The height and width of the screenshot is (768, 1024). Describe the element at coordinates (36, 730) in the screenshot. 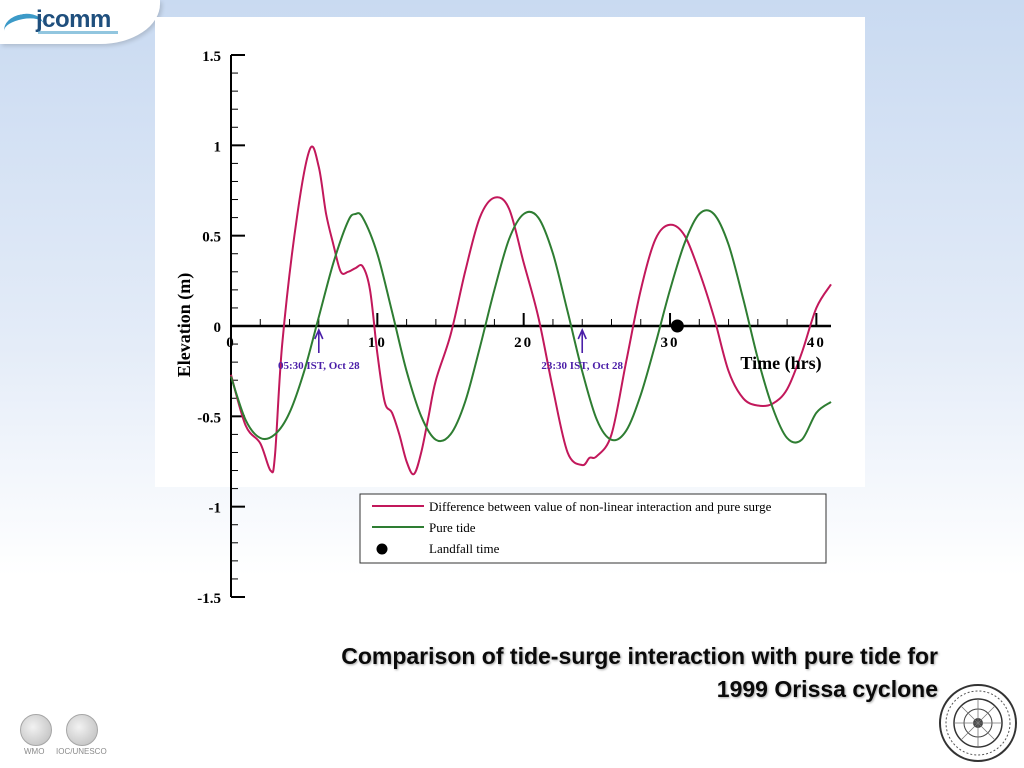

I see `wmo-emblem-icon` at that location.